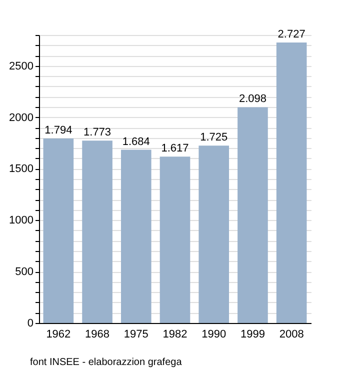 This screenshot has width=350, height=373. I want to click on y-tick-label: 1000, so click(21, 220).